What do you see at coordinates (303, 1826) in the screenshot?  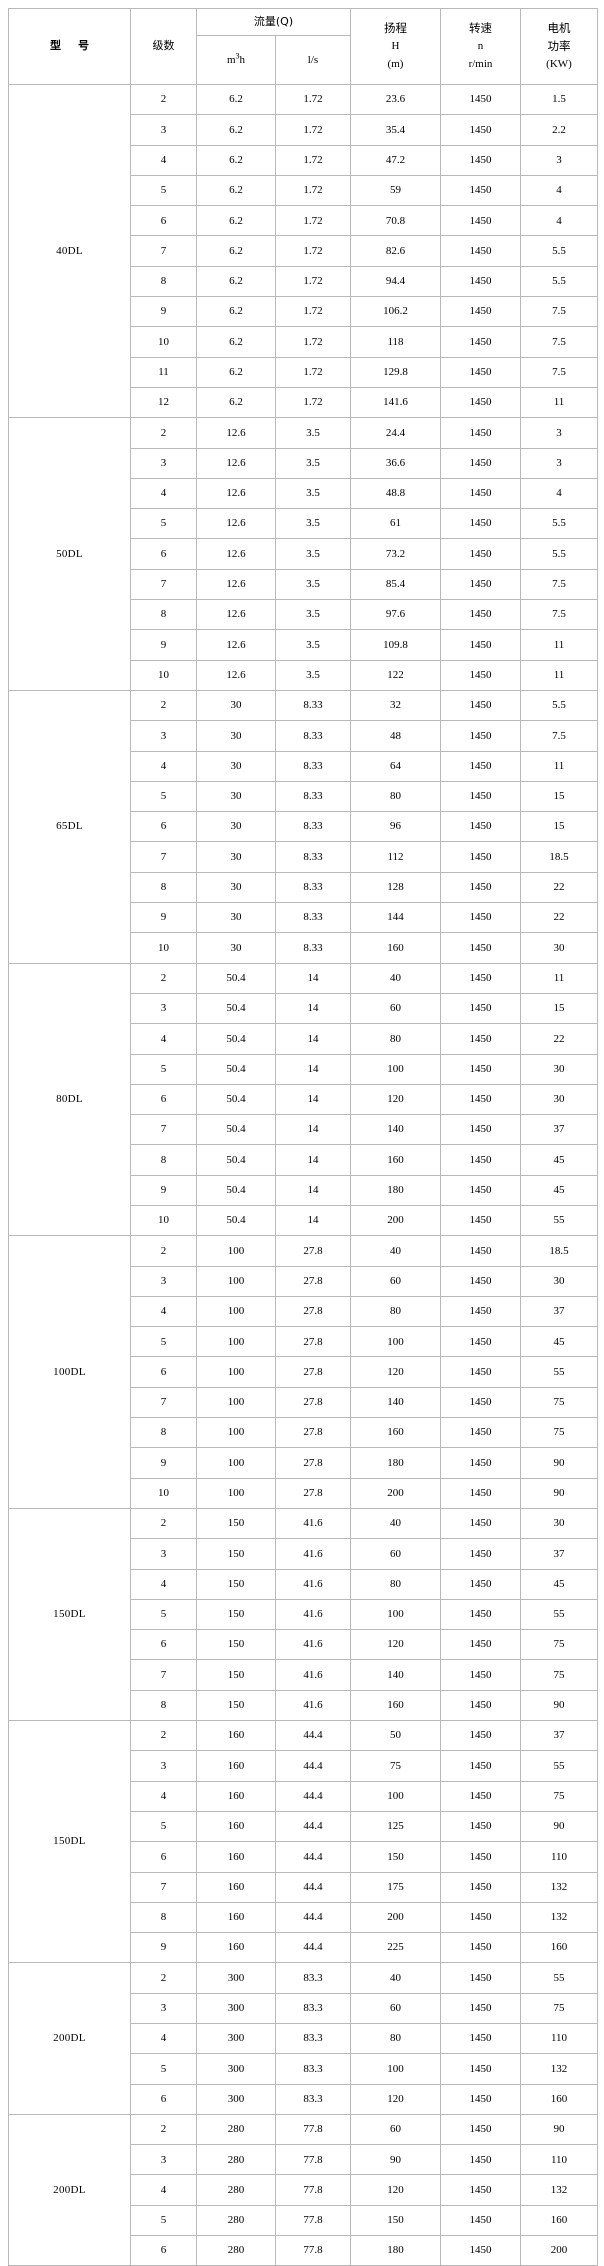 I see `table-row: 5 160 44.4 125 1450 90` at bounding box center [303, 1826].